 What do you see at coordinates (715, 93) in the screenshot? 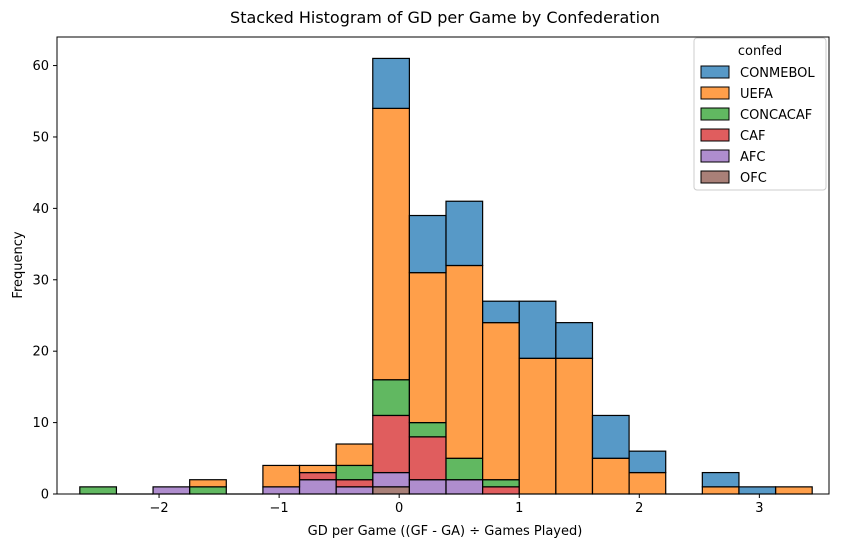
I see `legend-swatch-uefa` at bounding box center [715, 93].